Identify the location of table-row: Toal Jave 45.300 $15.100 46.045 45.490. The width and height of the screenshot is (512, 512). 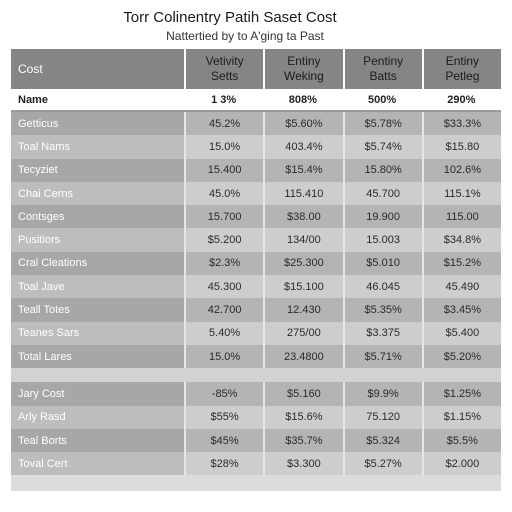
(256, 287).